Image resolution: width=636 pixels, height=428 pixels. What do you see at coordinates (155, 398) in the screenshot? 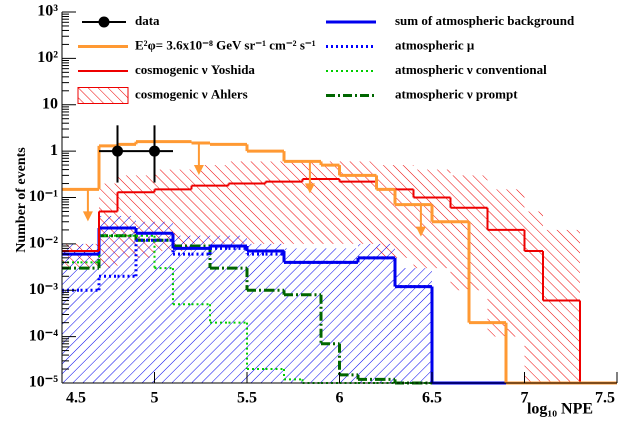
I see `x-tick-label: 5` at bounding box center [155, 398].